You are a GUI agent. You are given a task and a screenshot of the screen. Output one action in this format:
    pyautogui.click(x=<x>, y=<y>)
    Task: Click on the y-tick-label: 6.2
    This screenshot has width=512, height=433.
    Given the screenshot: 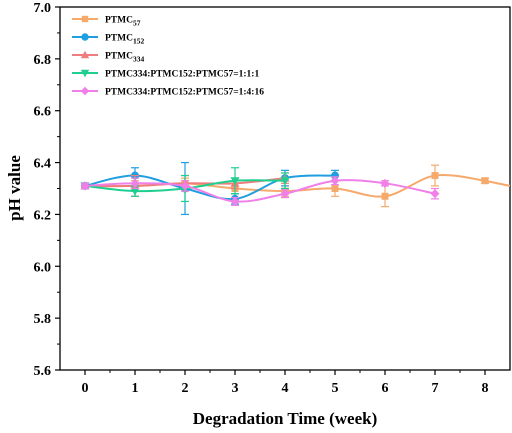 What is the action you would take?
    pyautogui.click(x=43, y=215)
    